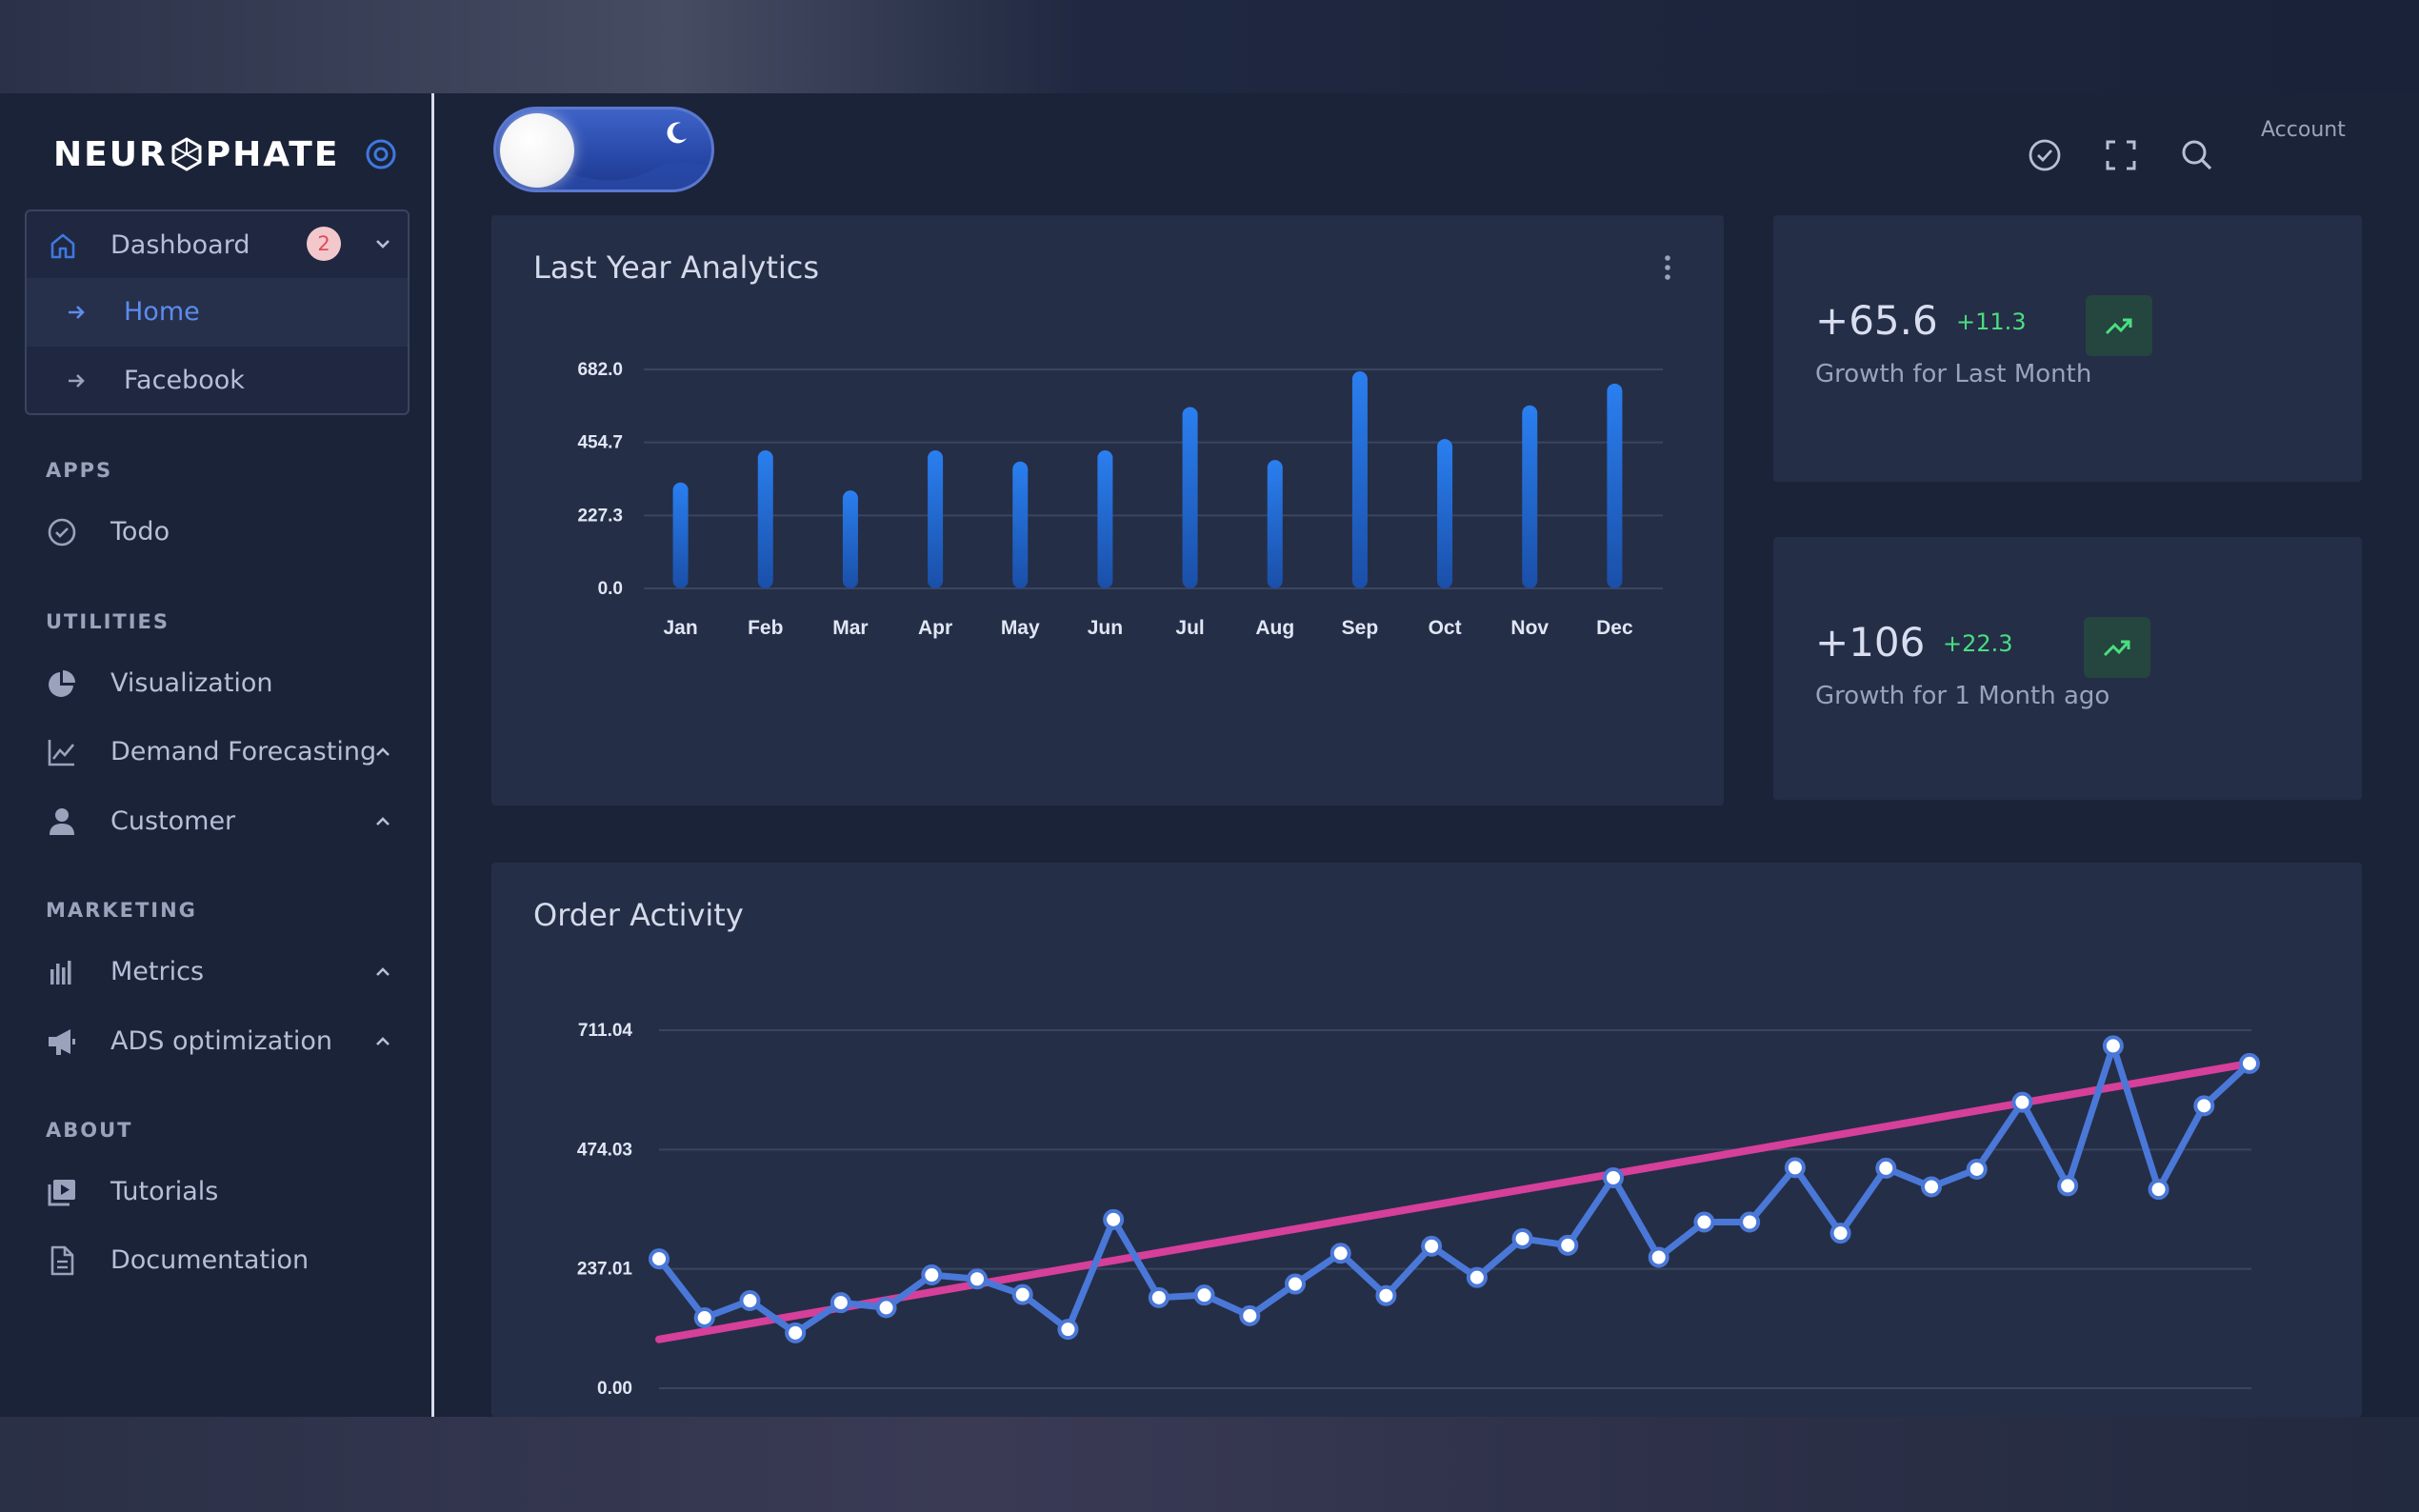 This screenshot has height=1512, width=2419. I want to click on arrow-right-icon, so click(77, 381).